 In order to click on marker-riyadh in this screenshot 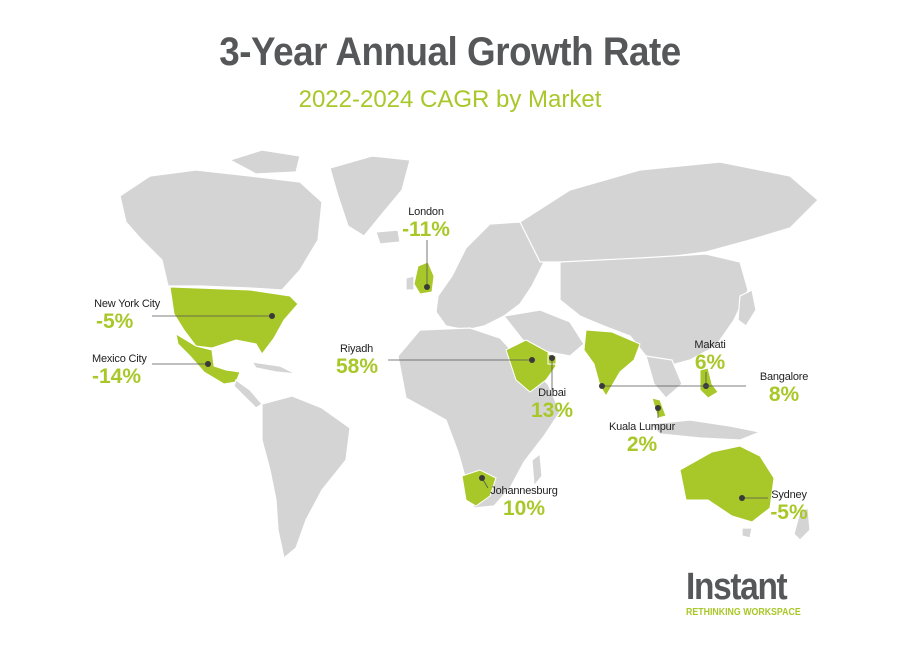, I will do `click(532, 360)`.